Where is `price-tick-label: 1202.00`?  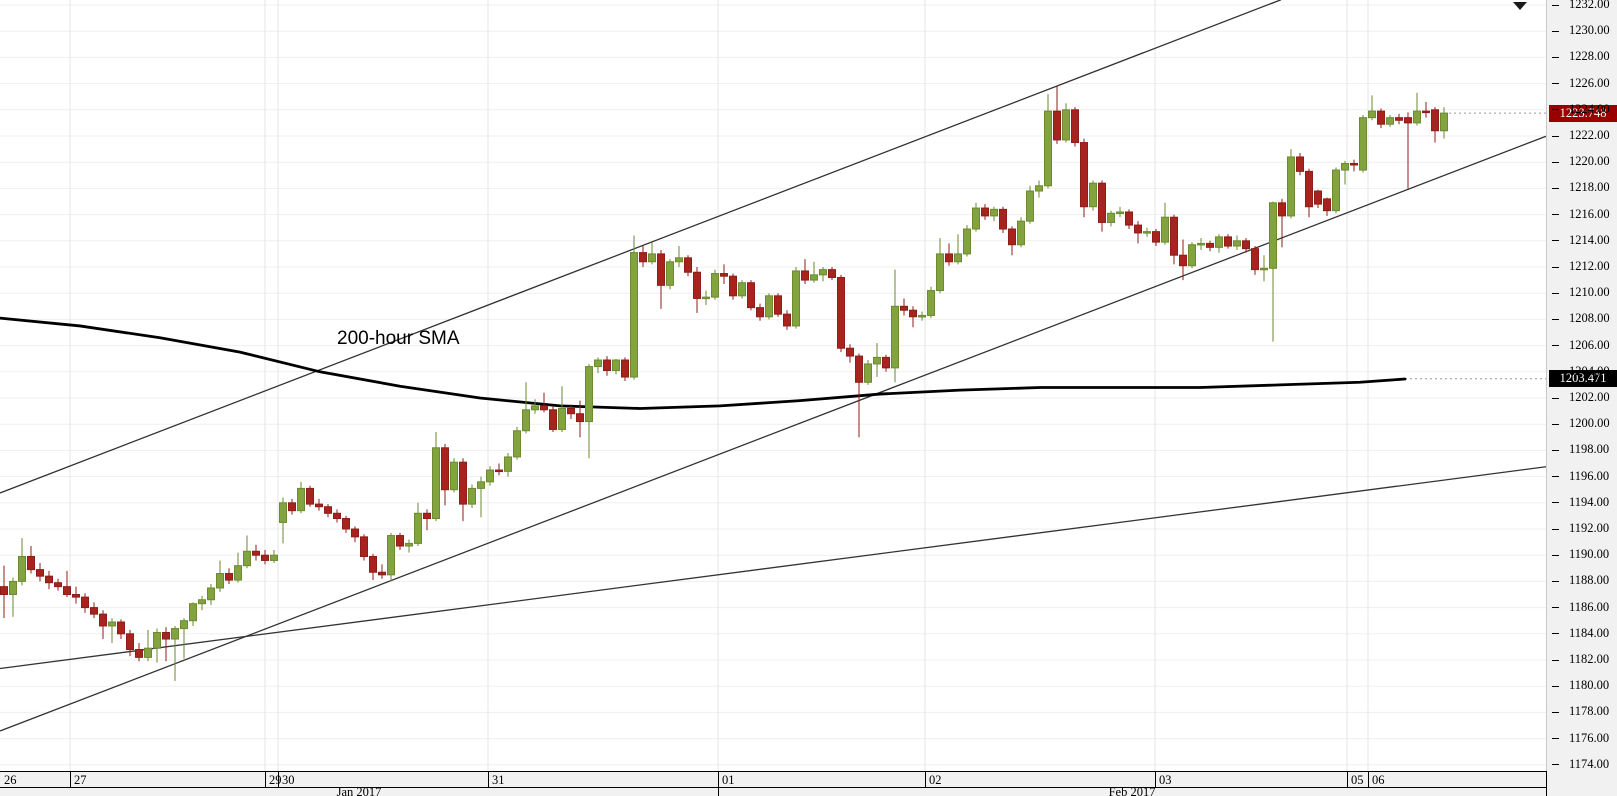 price-tick-label: 1202.00 is located at coordinates (1589, 397).